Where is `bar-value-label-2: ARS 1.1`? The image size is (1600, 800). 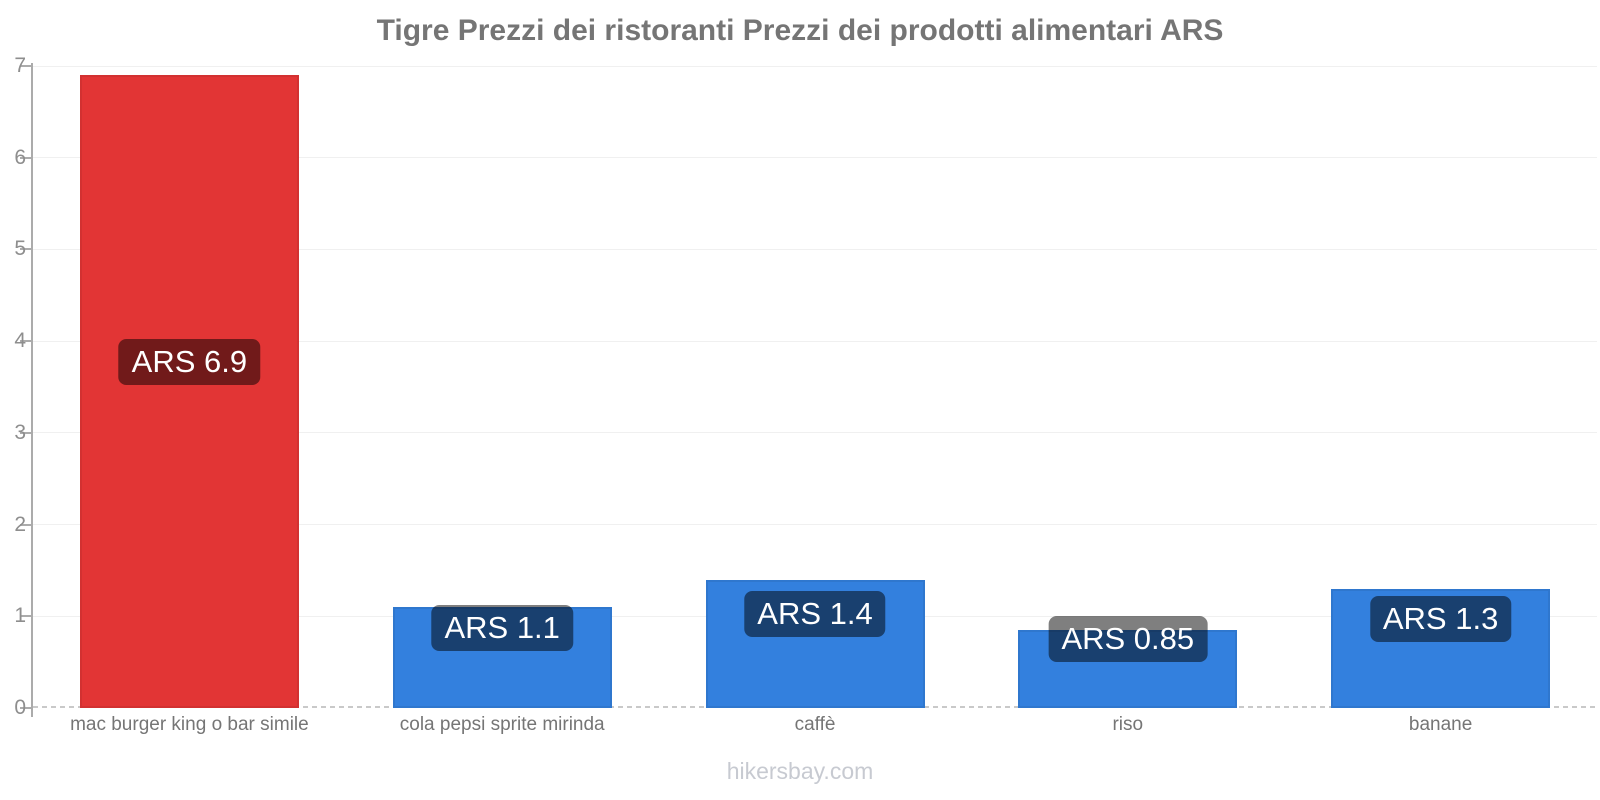
bar-value-label-2: ARS 1.1 is located at coordinates (502, 628).